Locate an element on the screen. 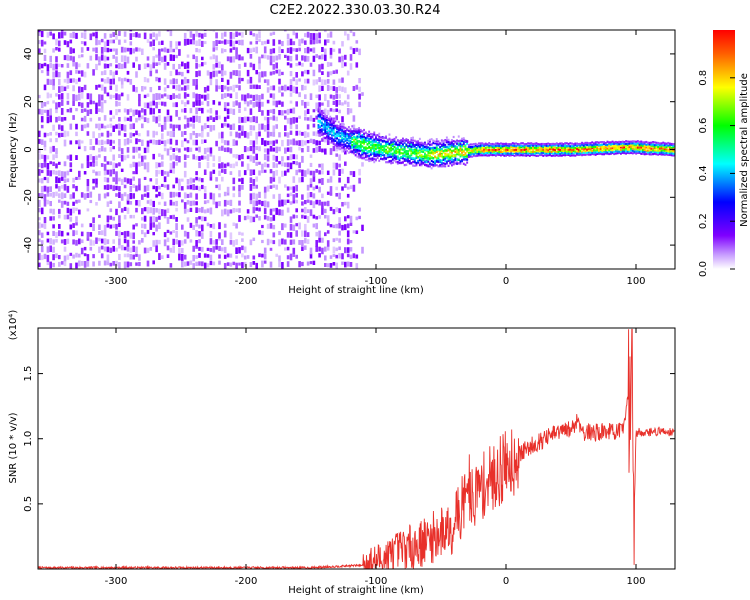  y-tick-label: 0 is located at coordinates (28, 149).